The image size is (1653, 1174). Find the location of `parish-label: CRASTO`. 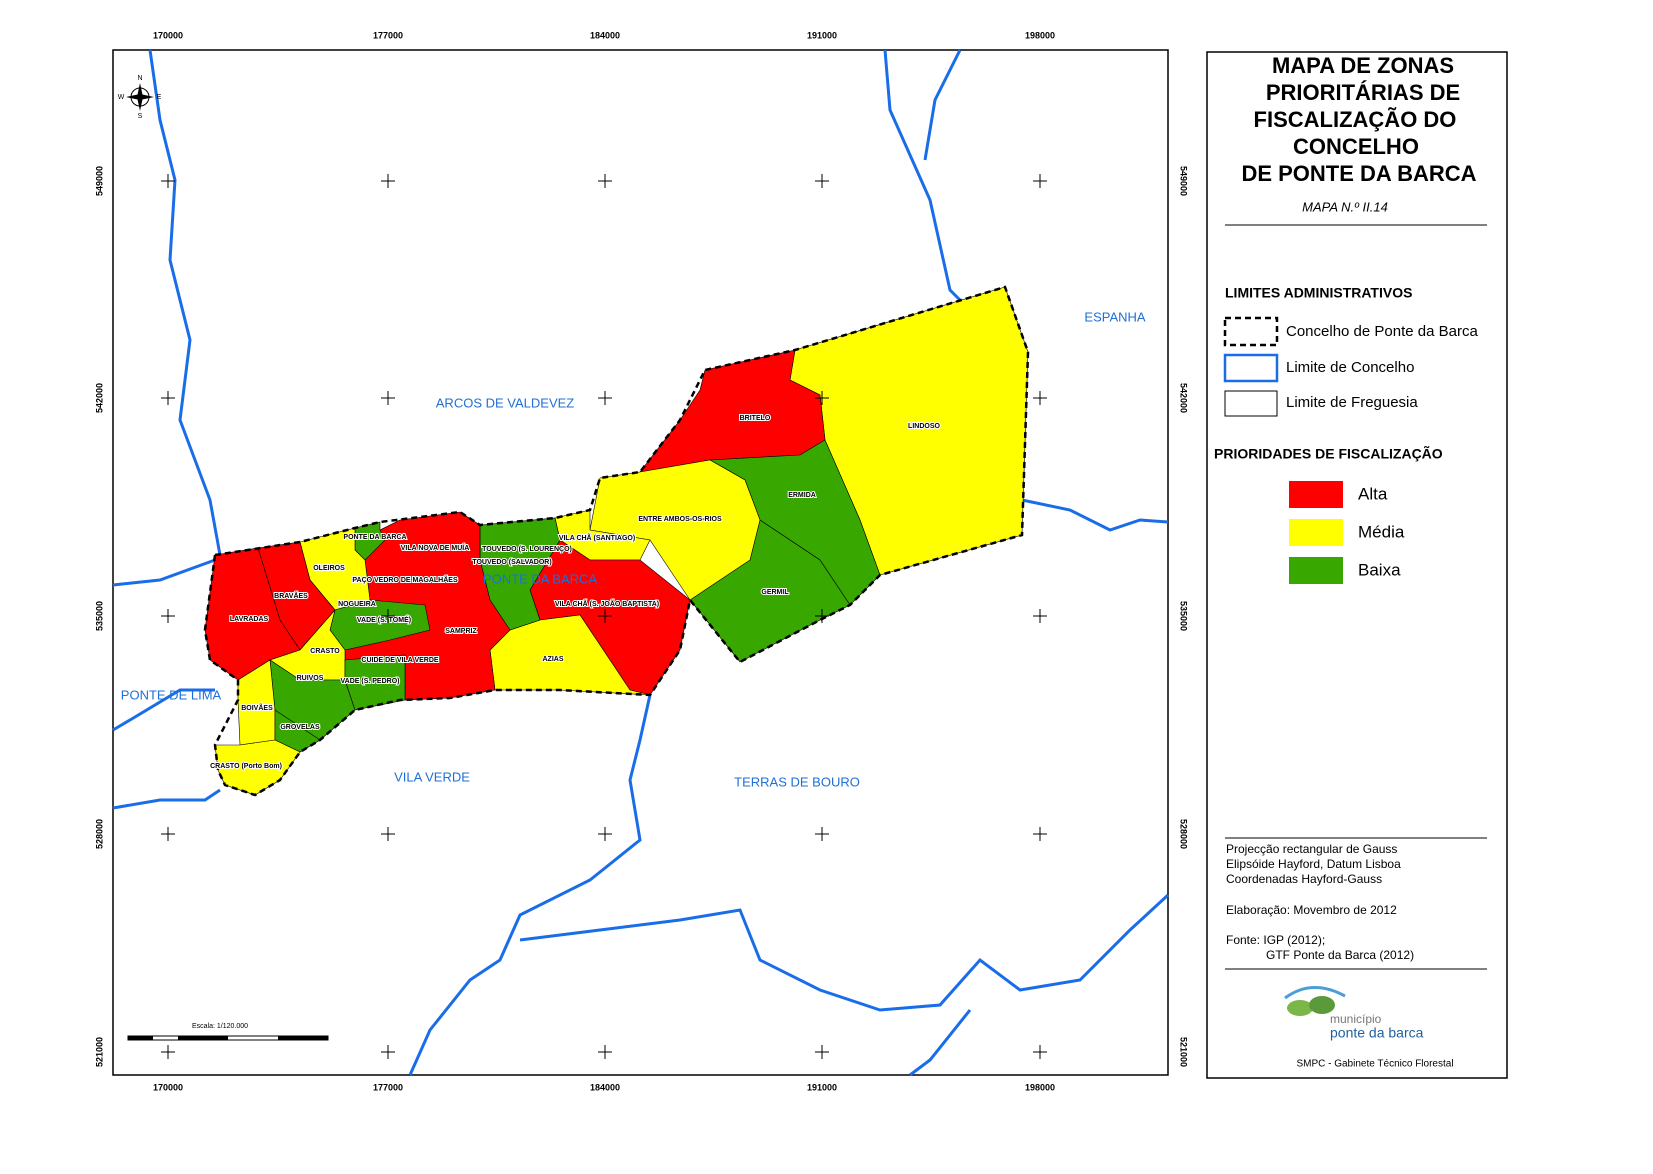

parish-label: CRASTO is located at coordinates (325, 651).